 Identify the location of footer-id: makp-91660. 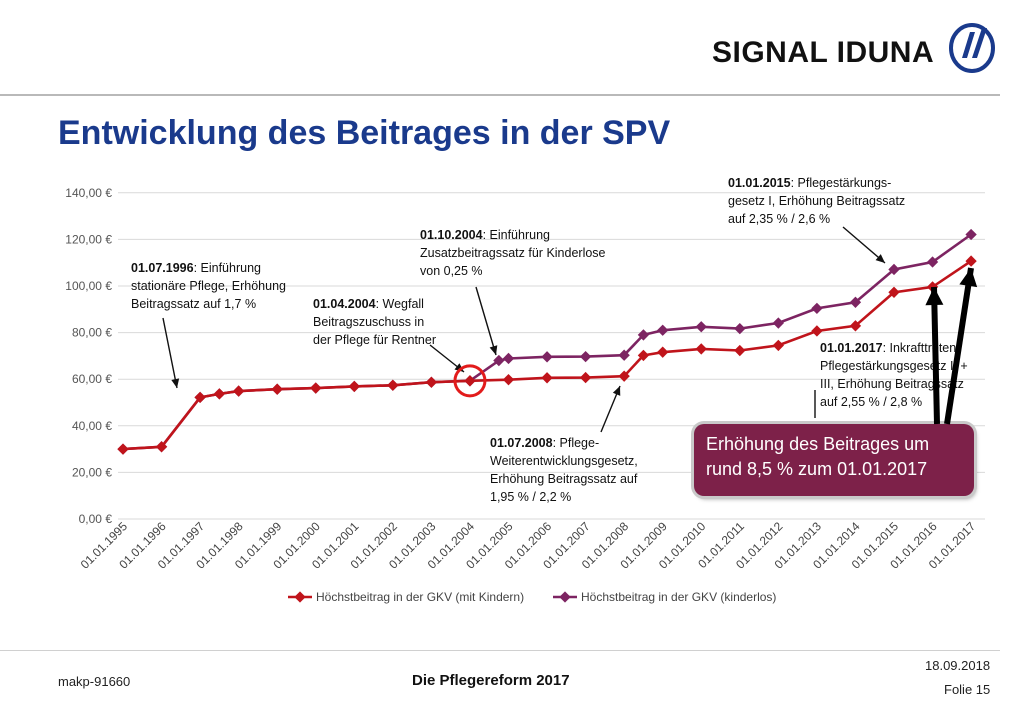
(94, 681).